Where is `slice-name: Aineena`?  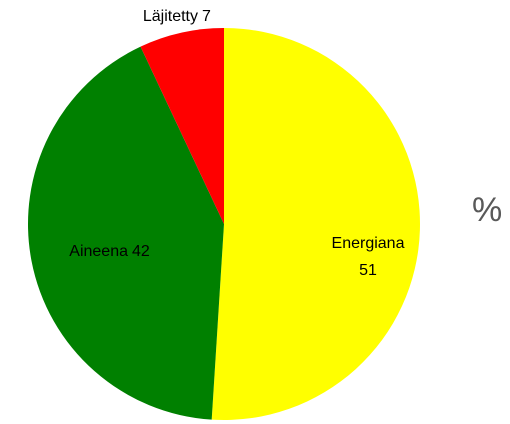
slice-name: Aineena is located at coordinates (98, 251).